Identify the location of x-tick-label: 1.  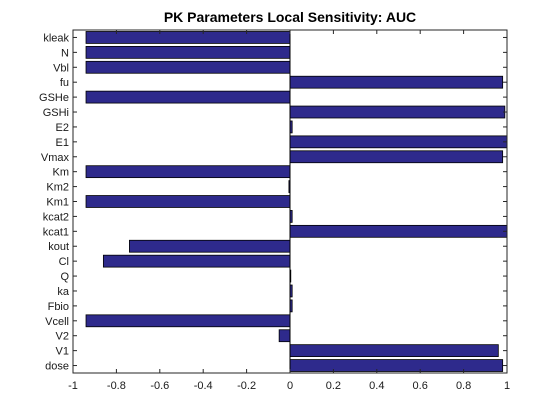
(507, 386).